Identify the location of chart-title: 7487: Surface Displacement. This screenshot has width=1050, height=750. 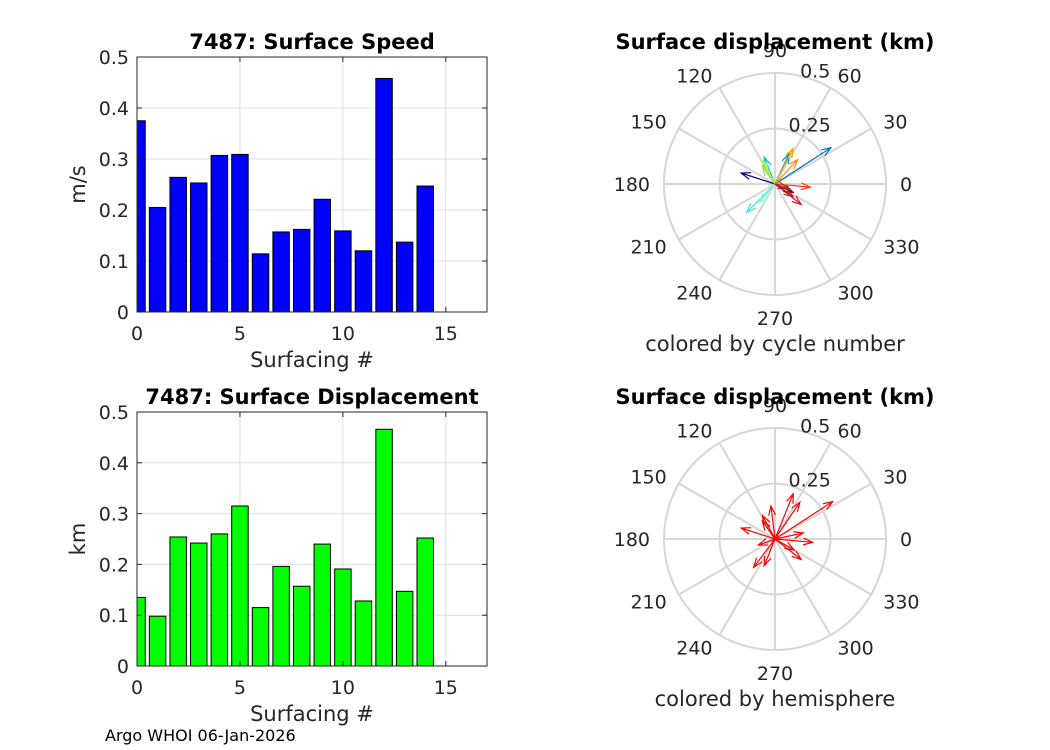
(311, 397).